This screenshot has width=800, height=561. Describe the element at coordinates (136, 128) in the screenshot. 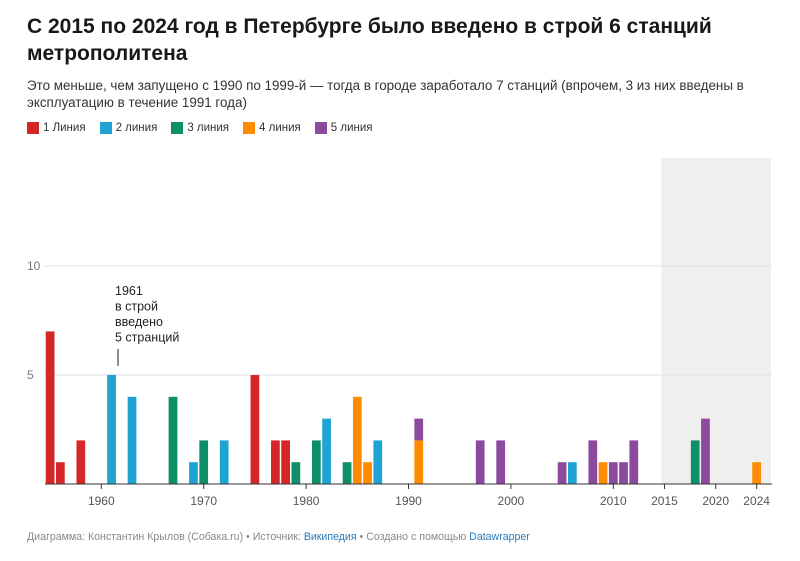

I see `legend-label: 2 линия` at that location.